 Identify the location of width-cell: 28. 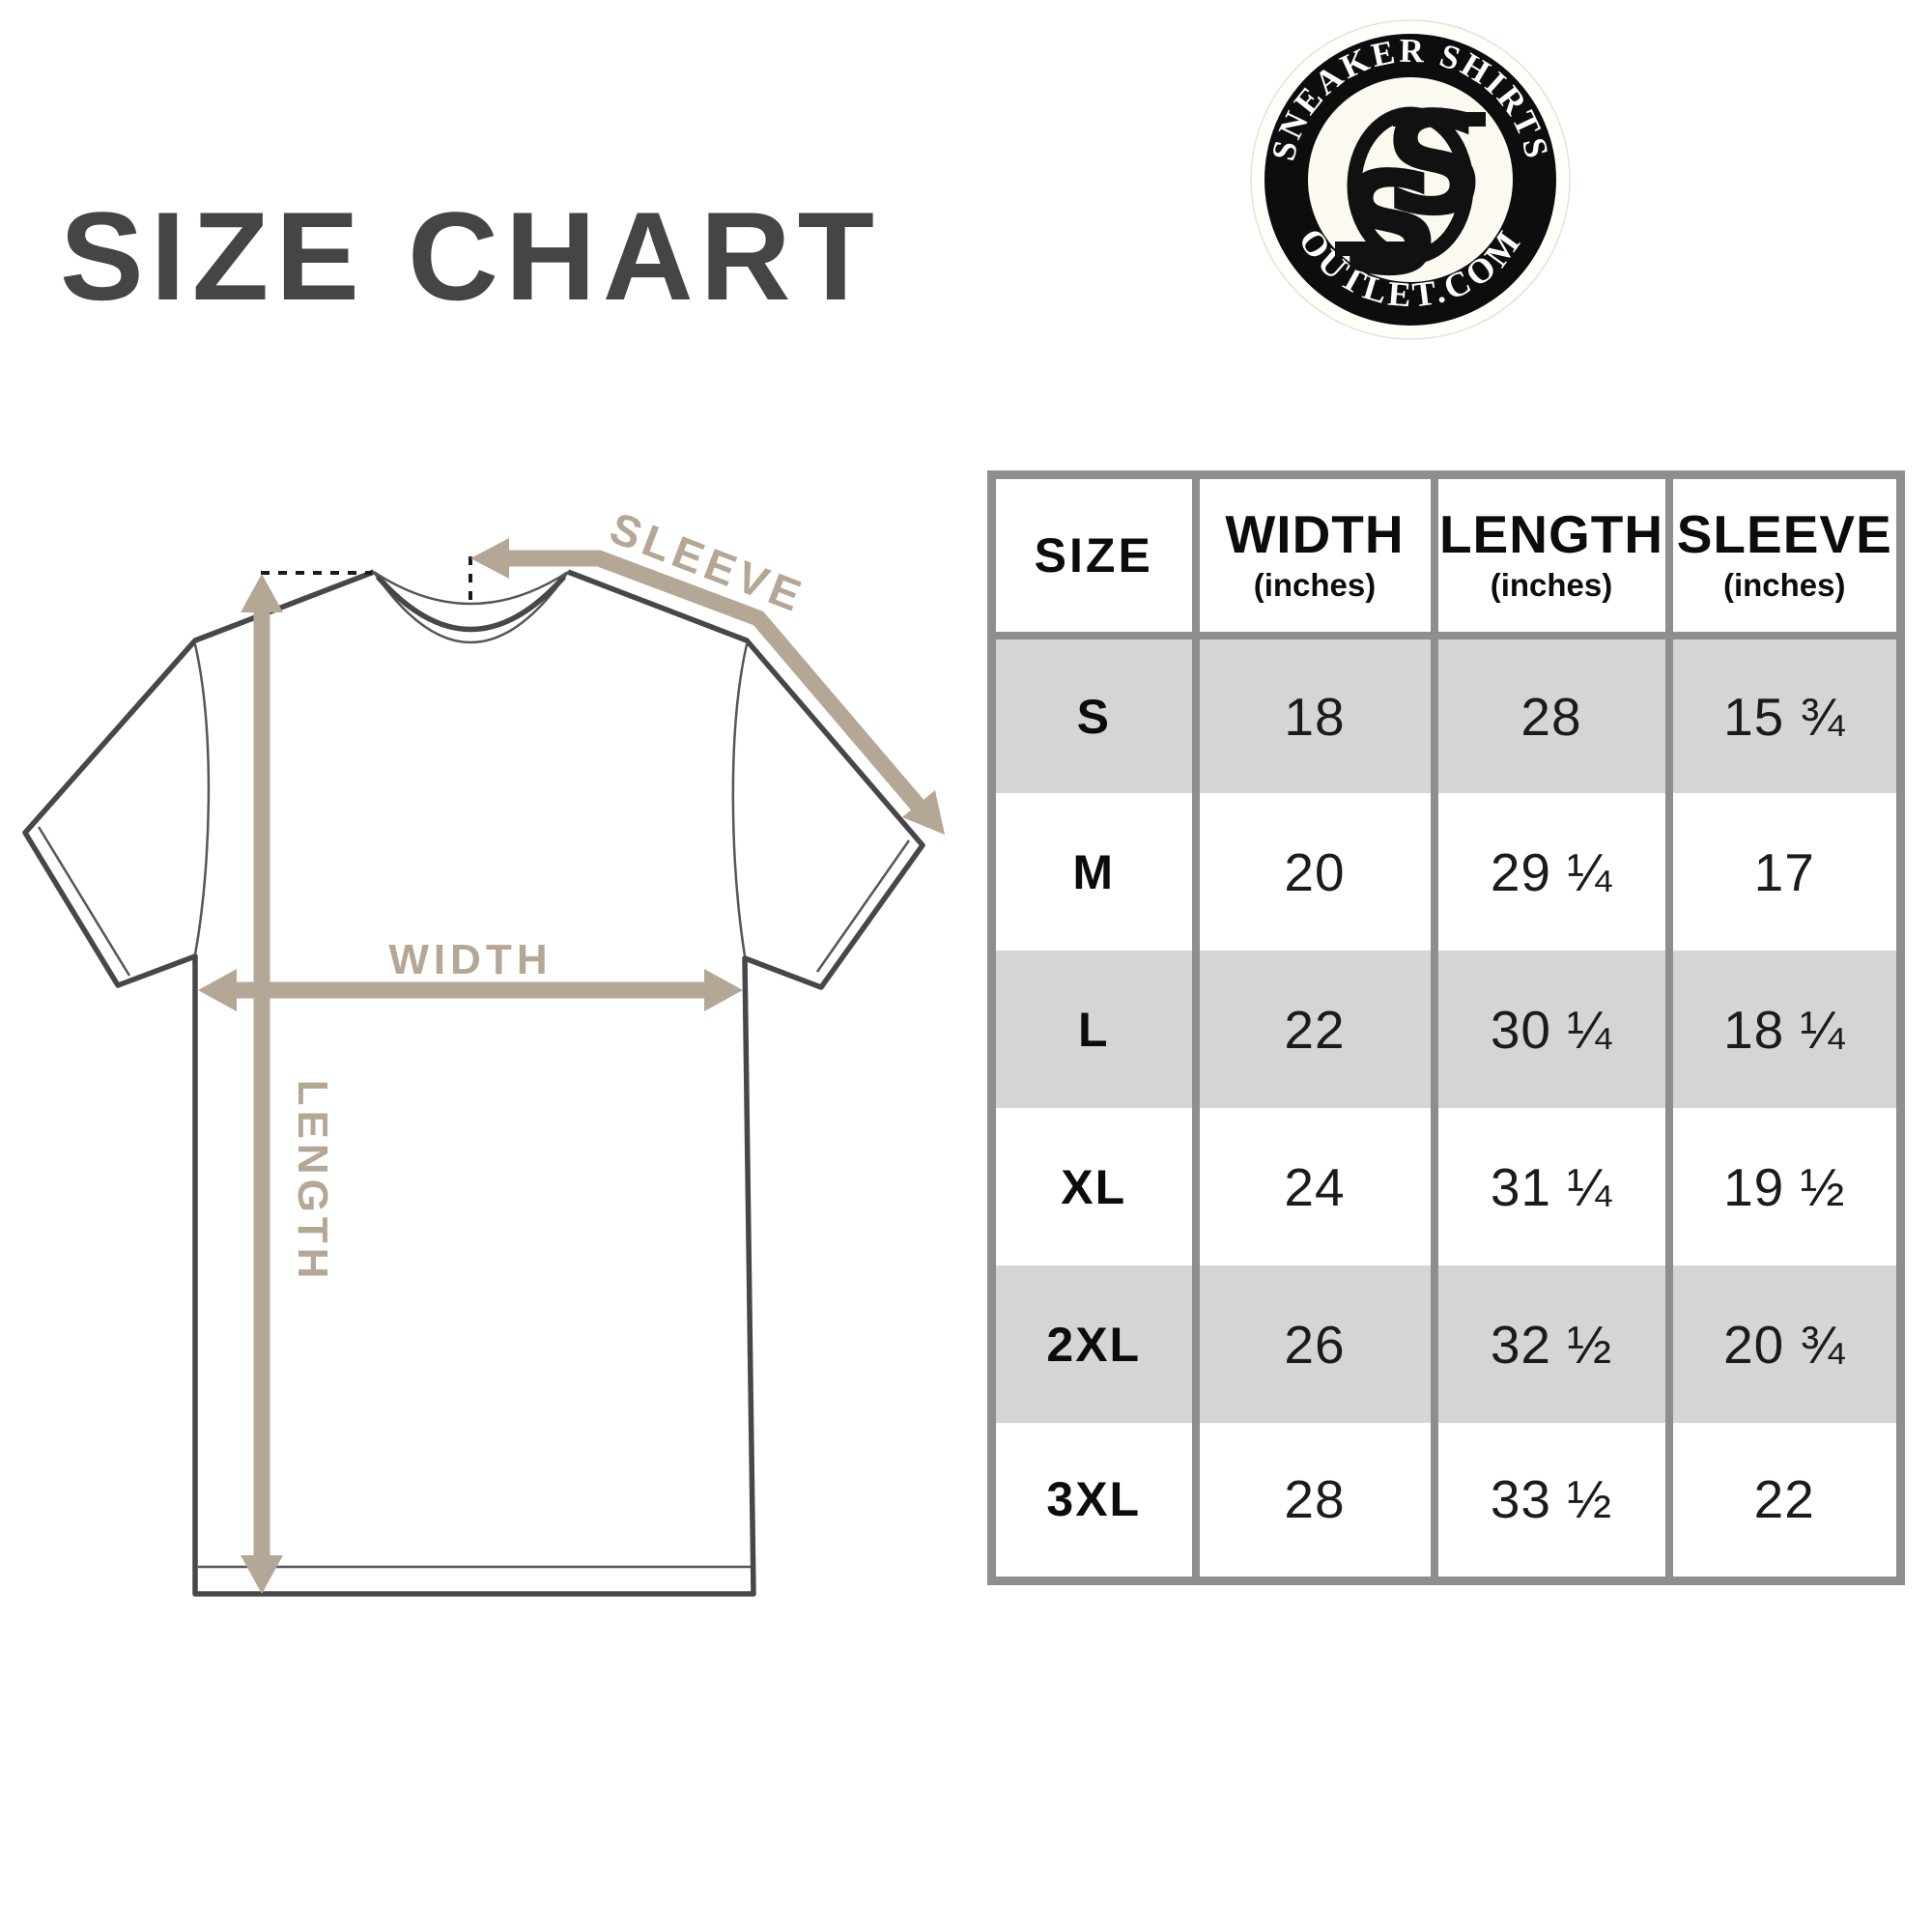
(1316, 1501).